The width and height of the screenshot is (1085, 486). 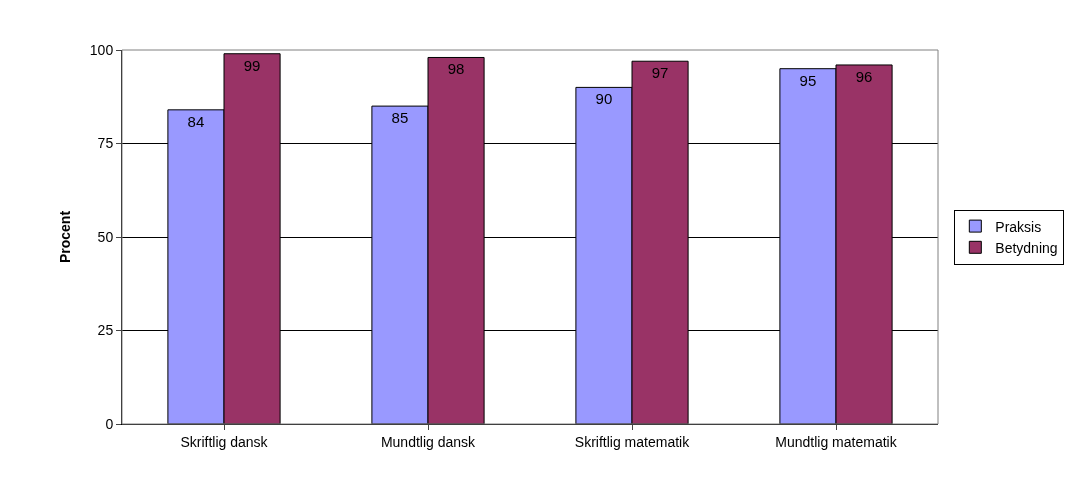 I want to click on legend-label: Betydning, so click(x=1026, y=247).